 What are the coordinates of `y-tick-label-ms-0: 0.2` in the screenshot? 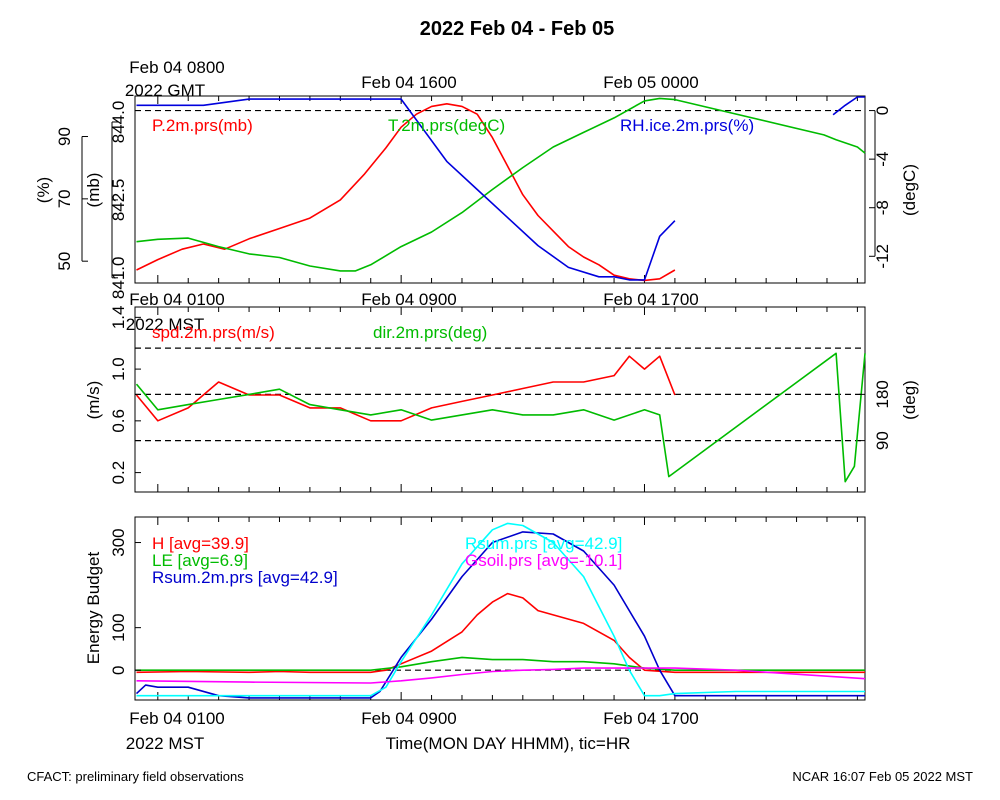 It's located at (118, 473).